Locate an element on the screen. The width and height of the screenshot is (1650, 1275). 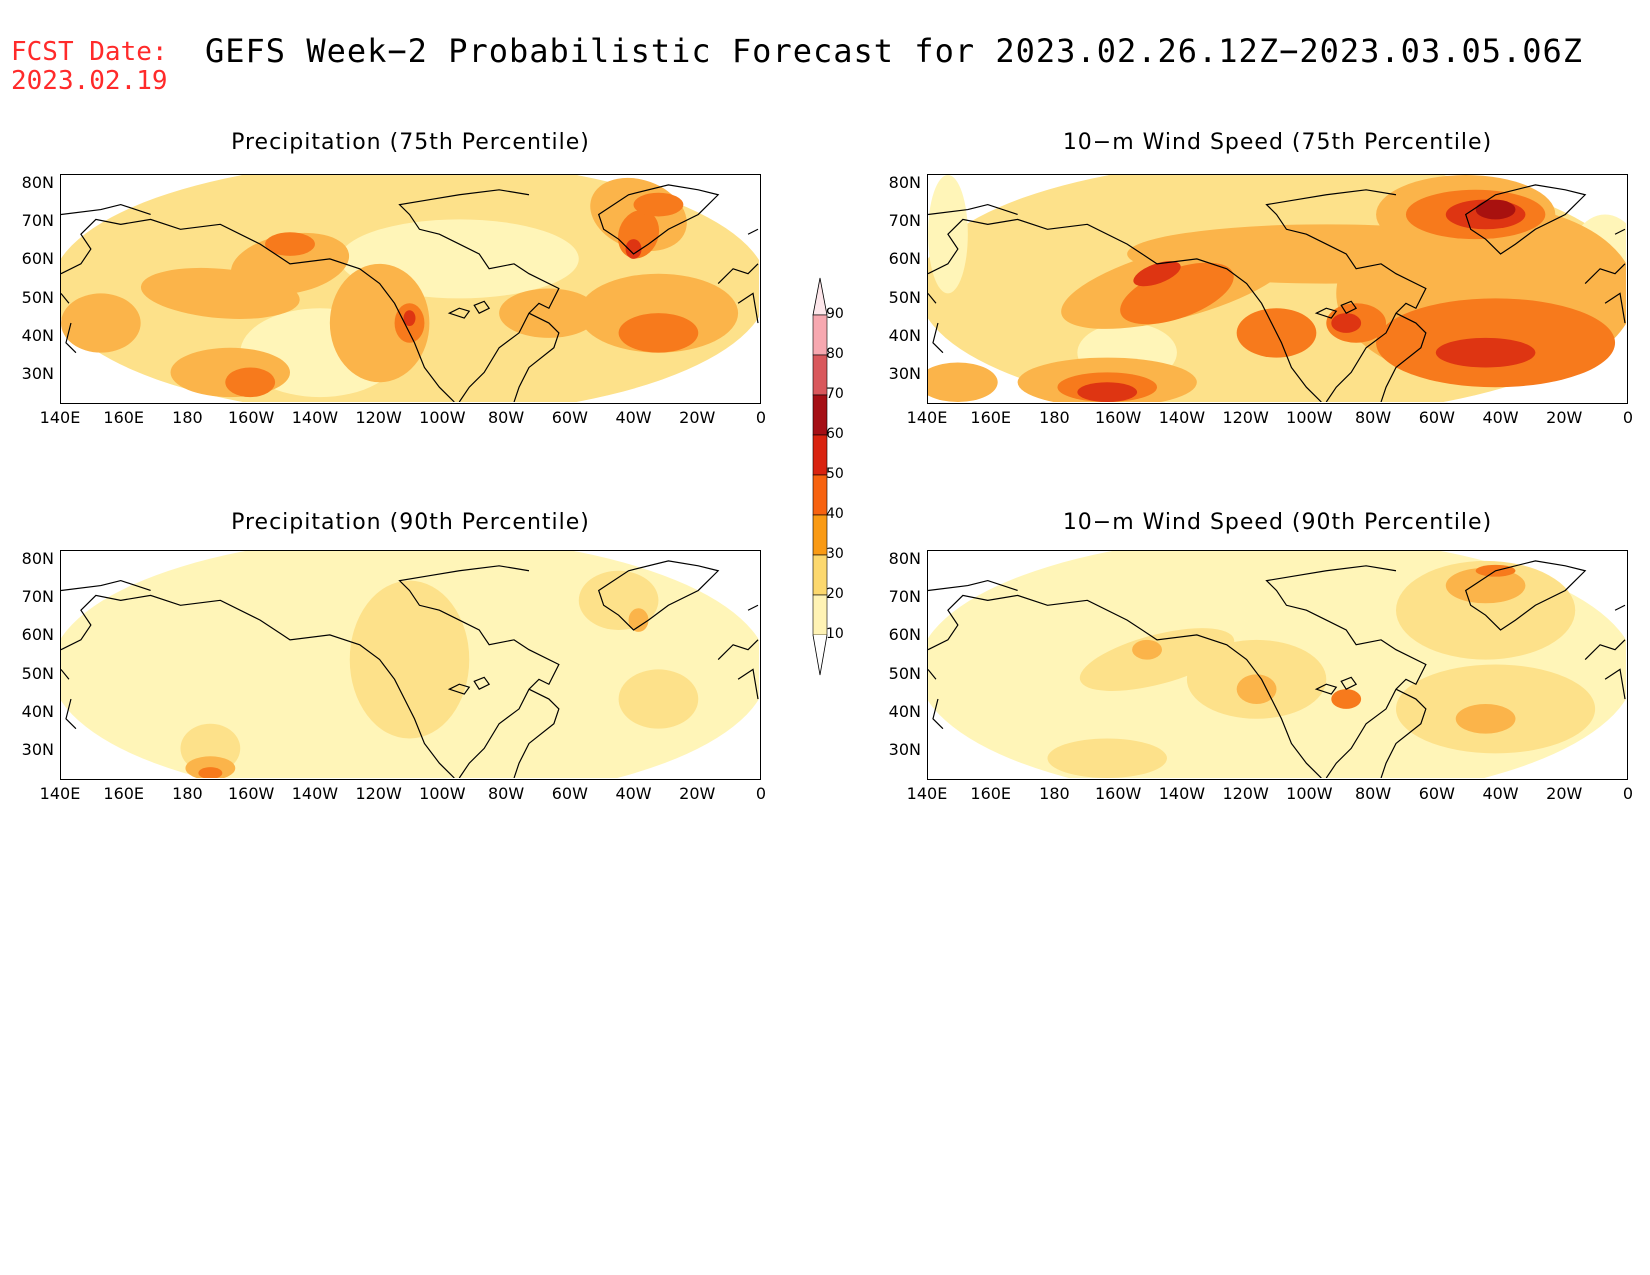
colorbar-tick-label: 60 is located at coordinates (835, 434).